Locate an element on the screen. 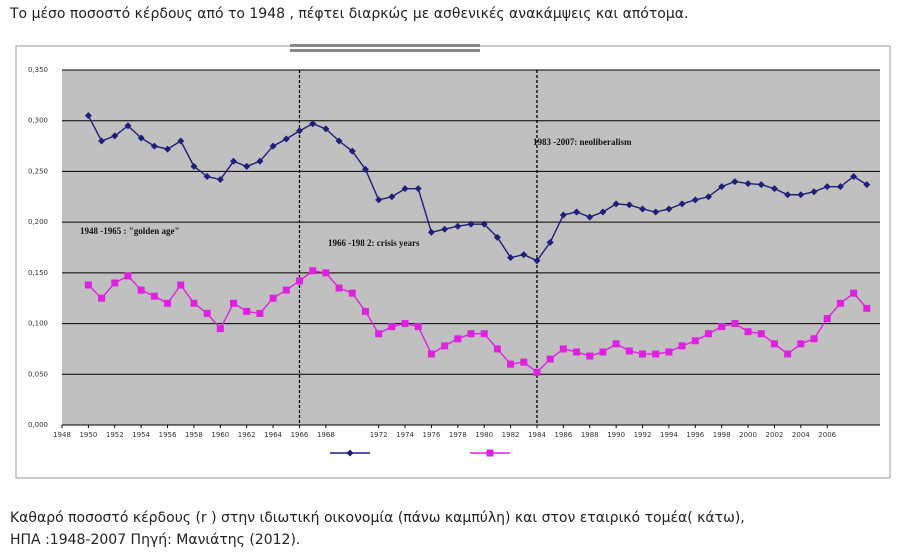 This screenshot has width=900, height=558. x-tick-label: 1962 is located at coordinates (247, 435).